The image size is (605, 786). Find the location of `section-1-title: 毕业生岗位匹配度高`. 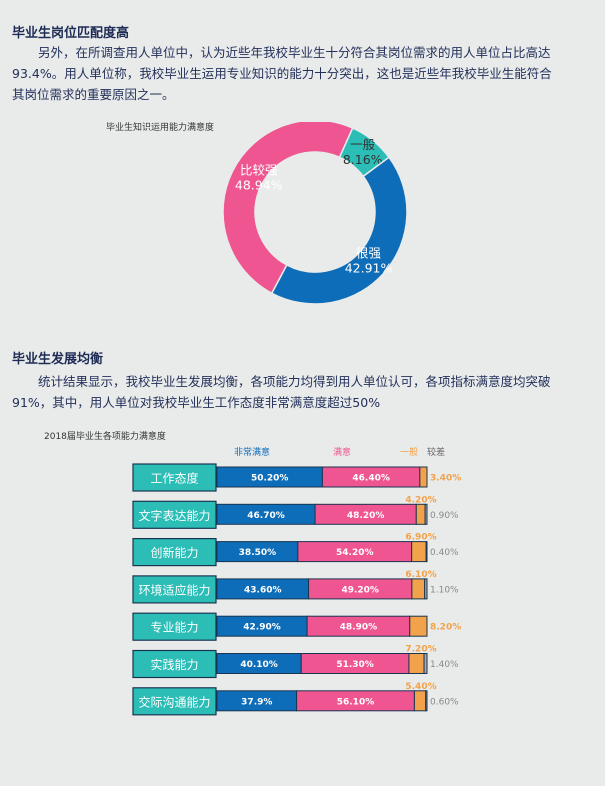

section-1-title: 毕业生岗位匹配度高 is located at coordinates (71, 33).